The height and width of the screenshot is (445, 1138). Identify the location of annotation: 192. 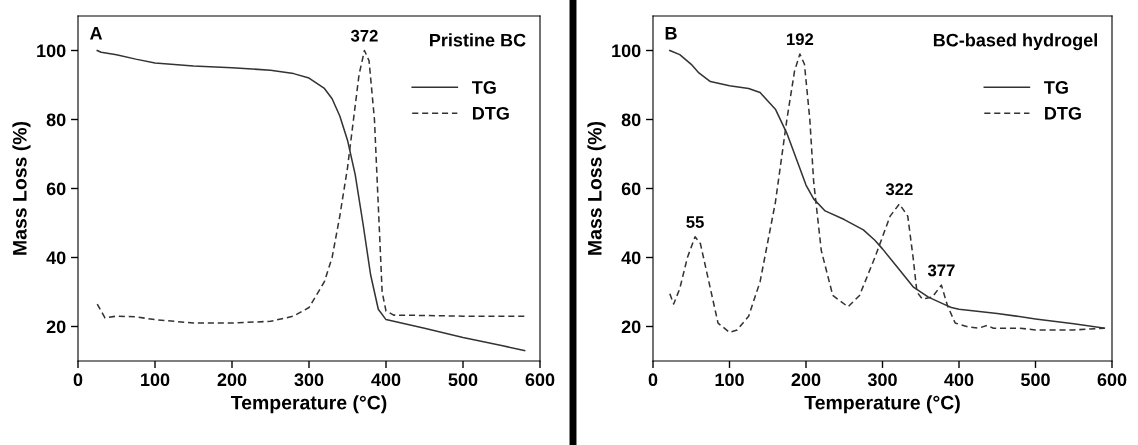
(800, 39).